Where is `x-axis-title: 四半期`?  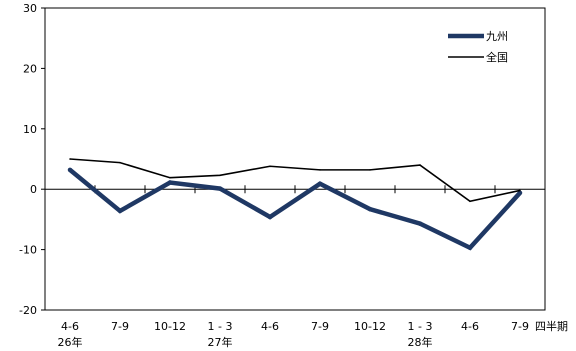
x-axis-title: 四半期 is located at coordinates (551, 326).